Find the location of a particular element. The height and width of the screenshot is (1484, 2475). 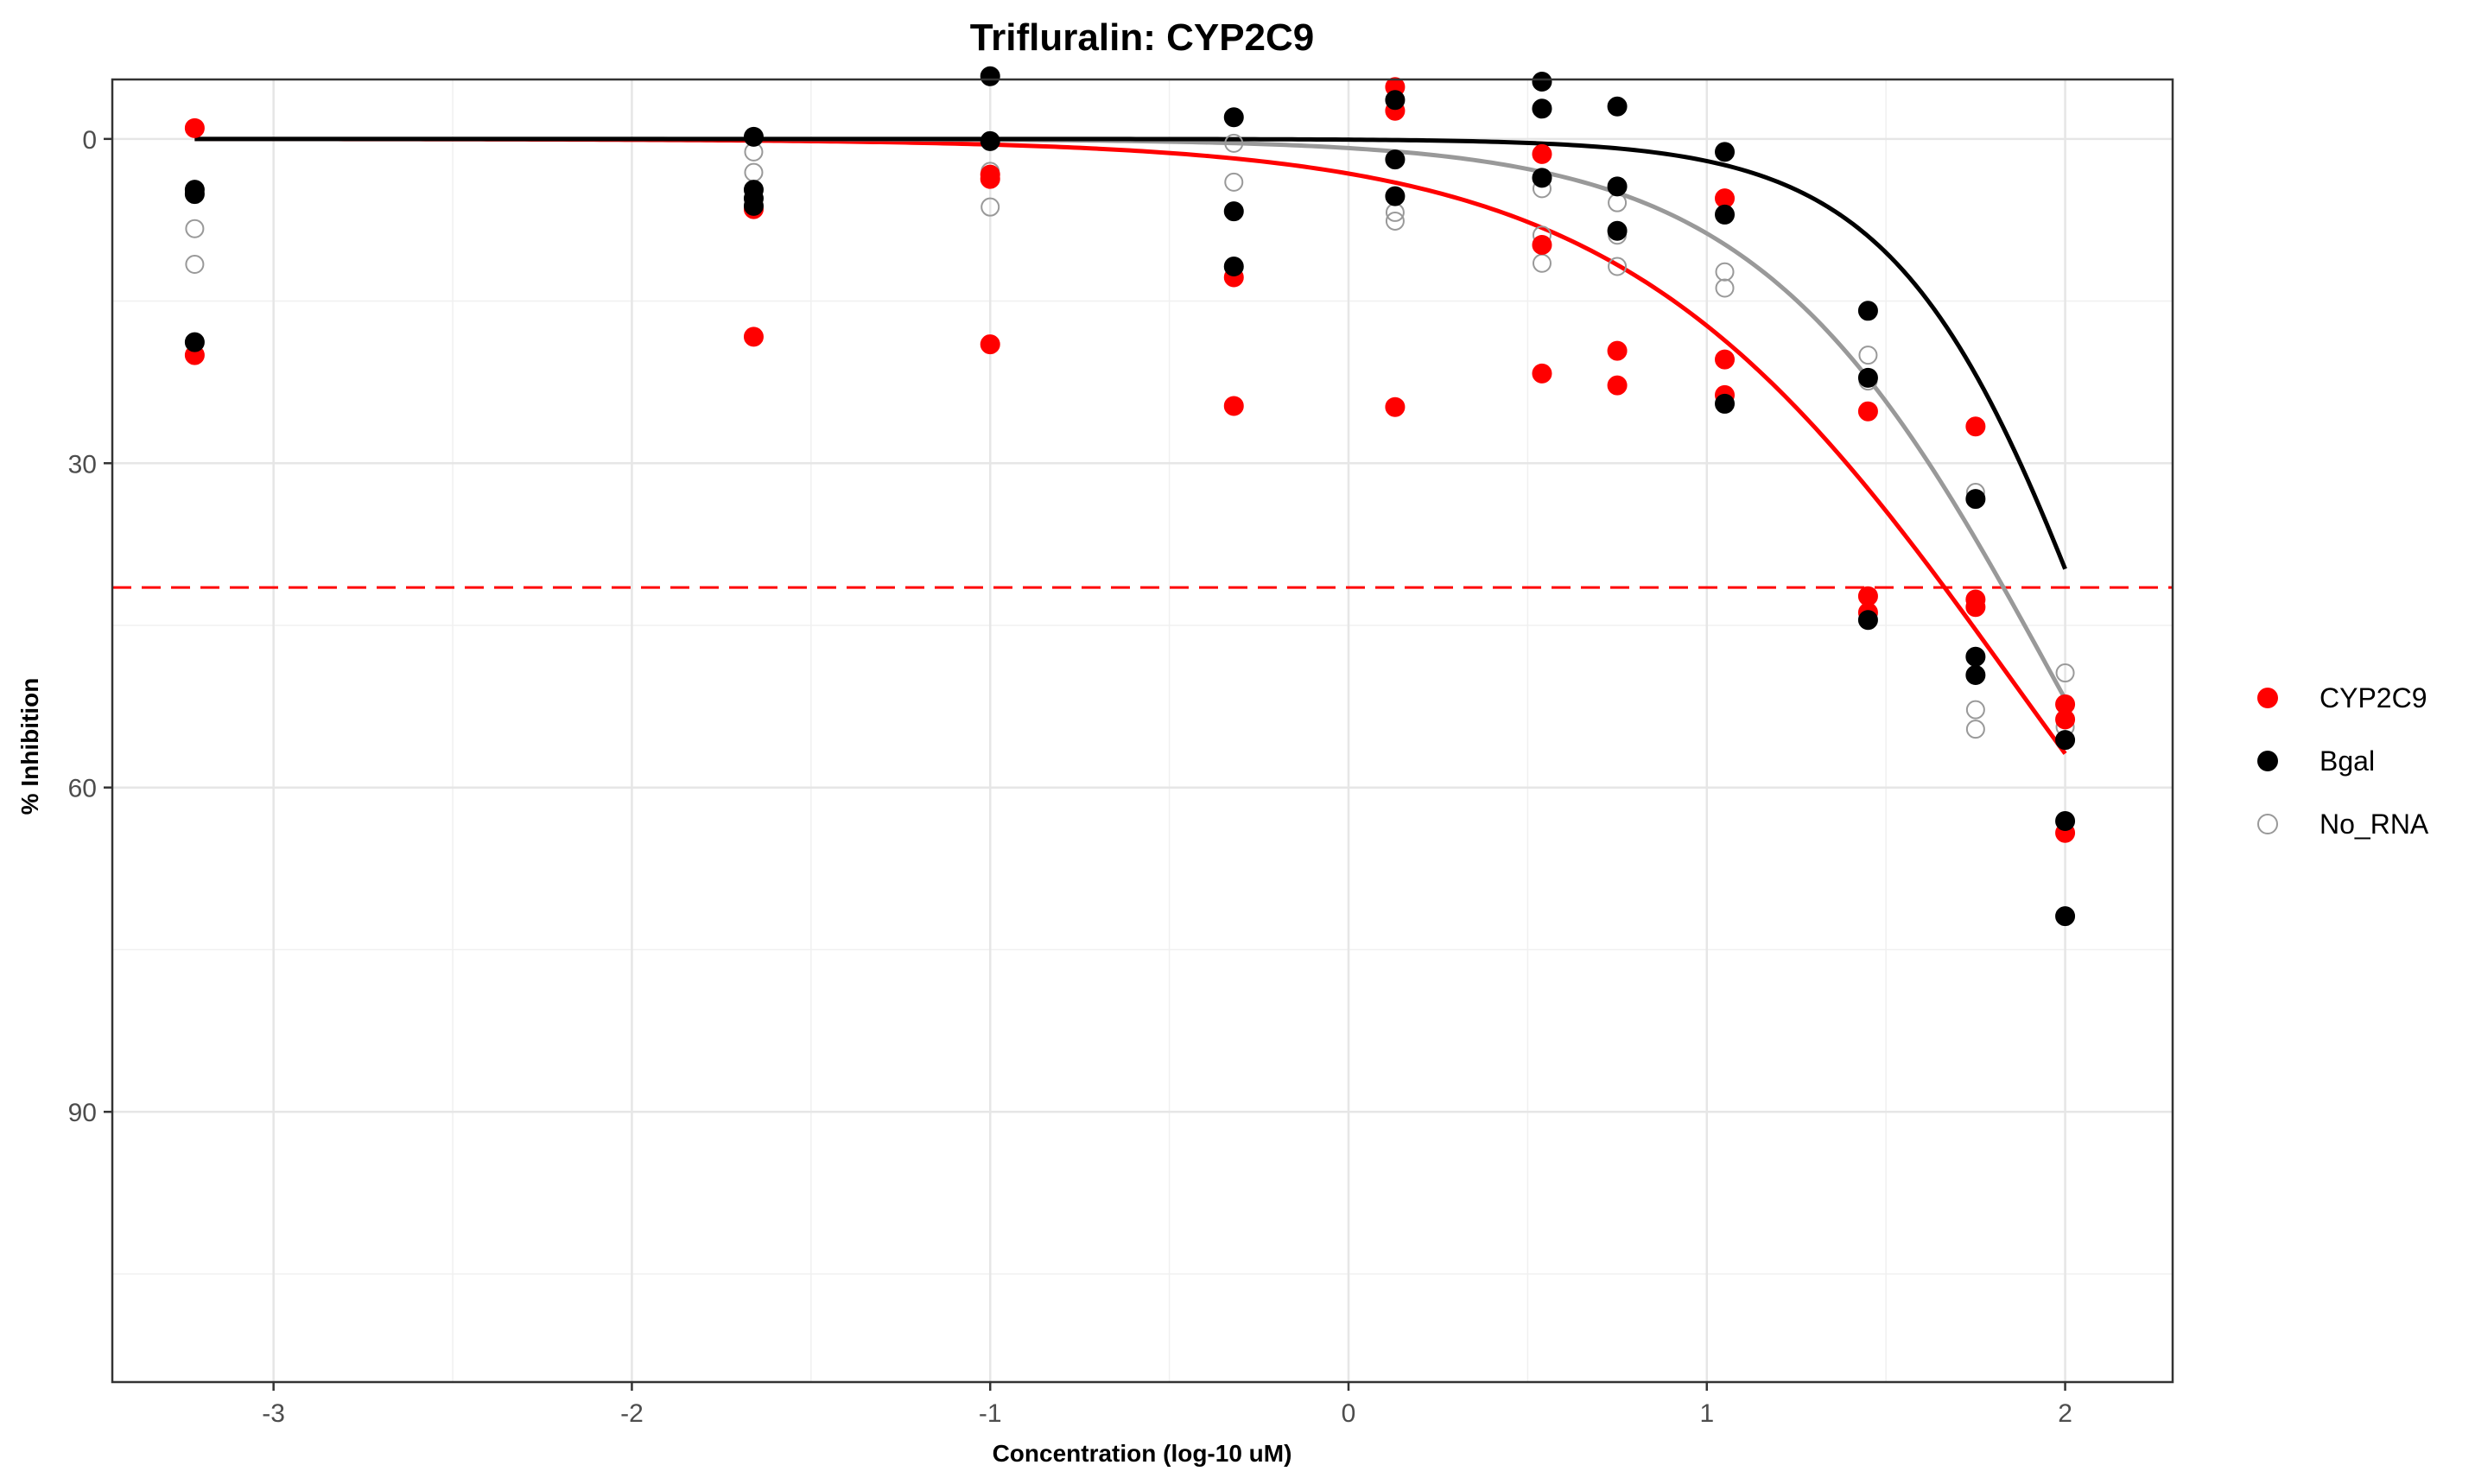

x-axis-title: Concentration (log-10 uM) is located at coordinates (1142, 1453).